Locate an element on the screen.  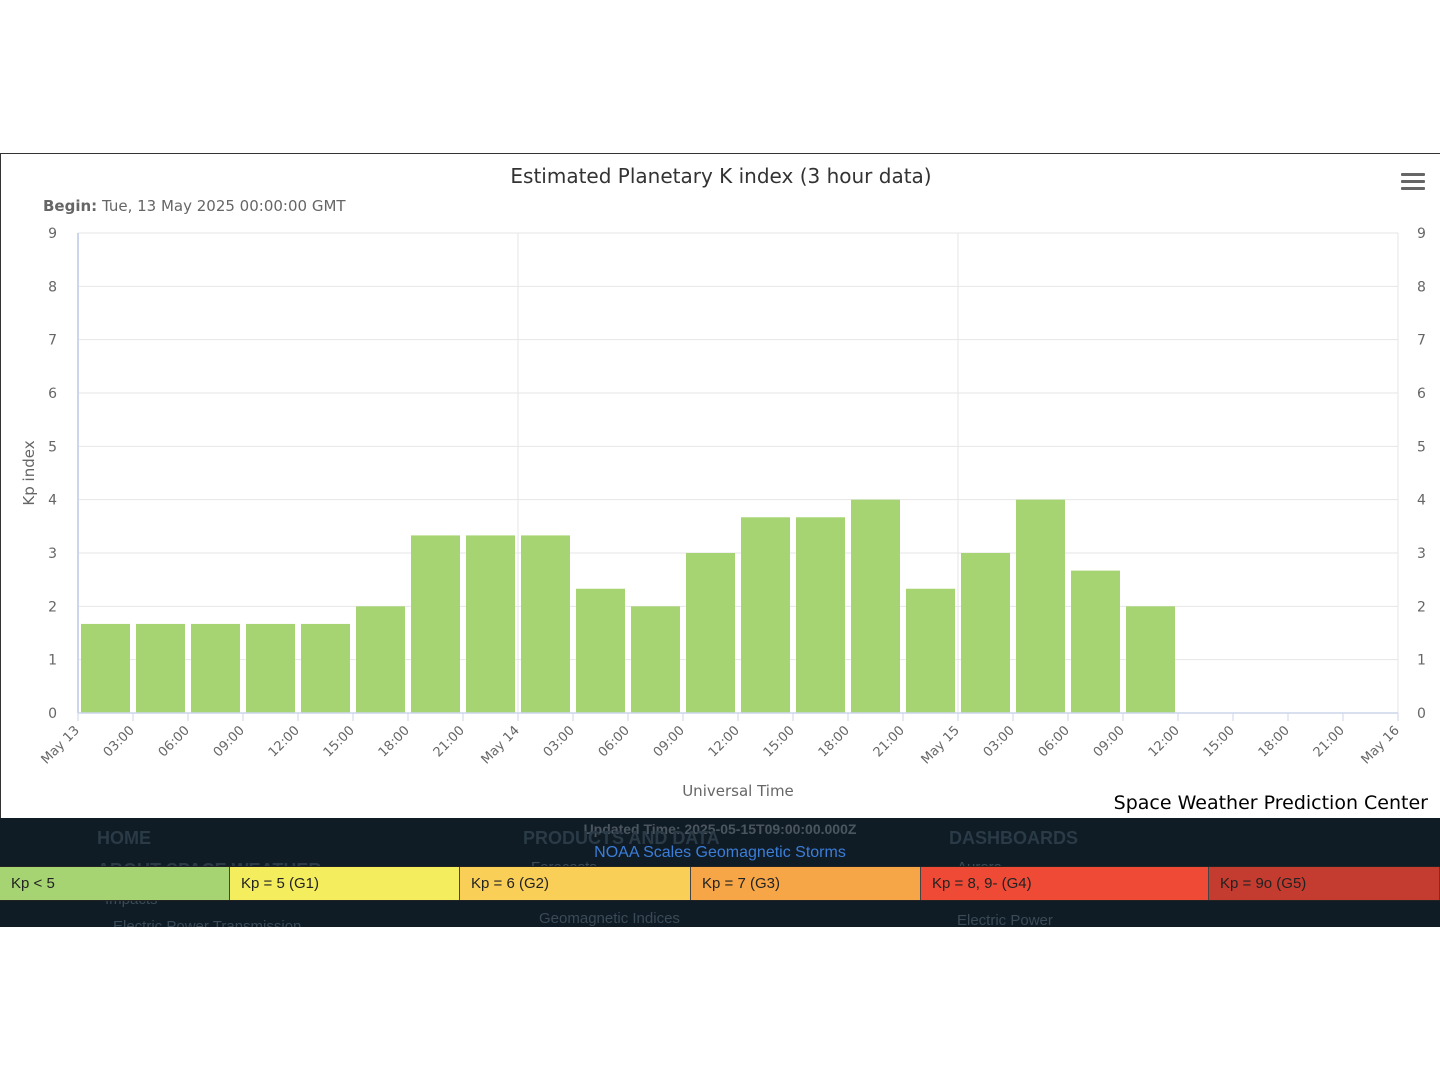
y-tick-label-left: 7 is located at coordinates (52, 341).